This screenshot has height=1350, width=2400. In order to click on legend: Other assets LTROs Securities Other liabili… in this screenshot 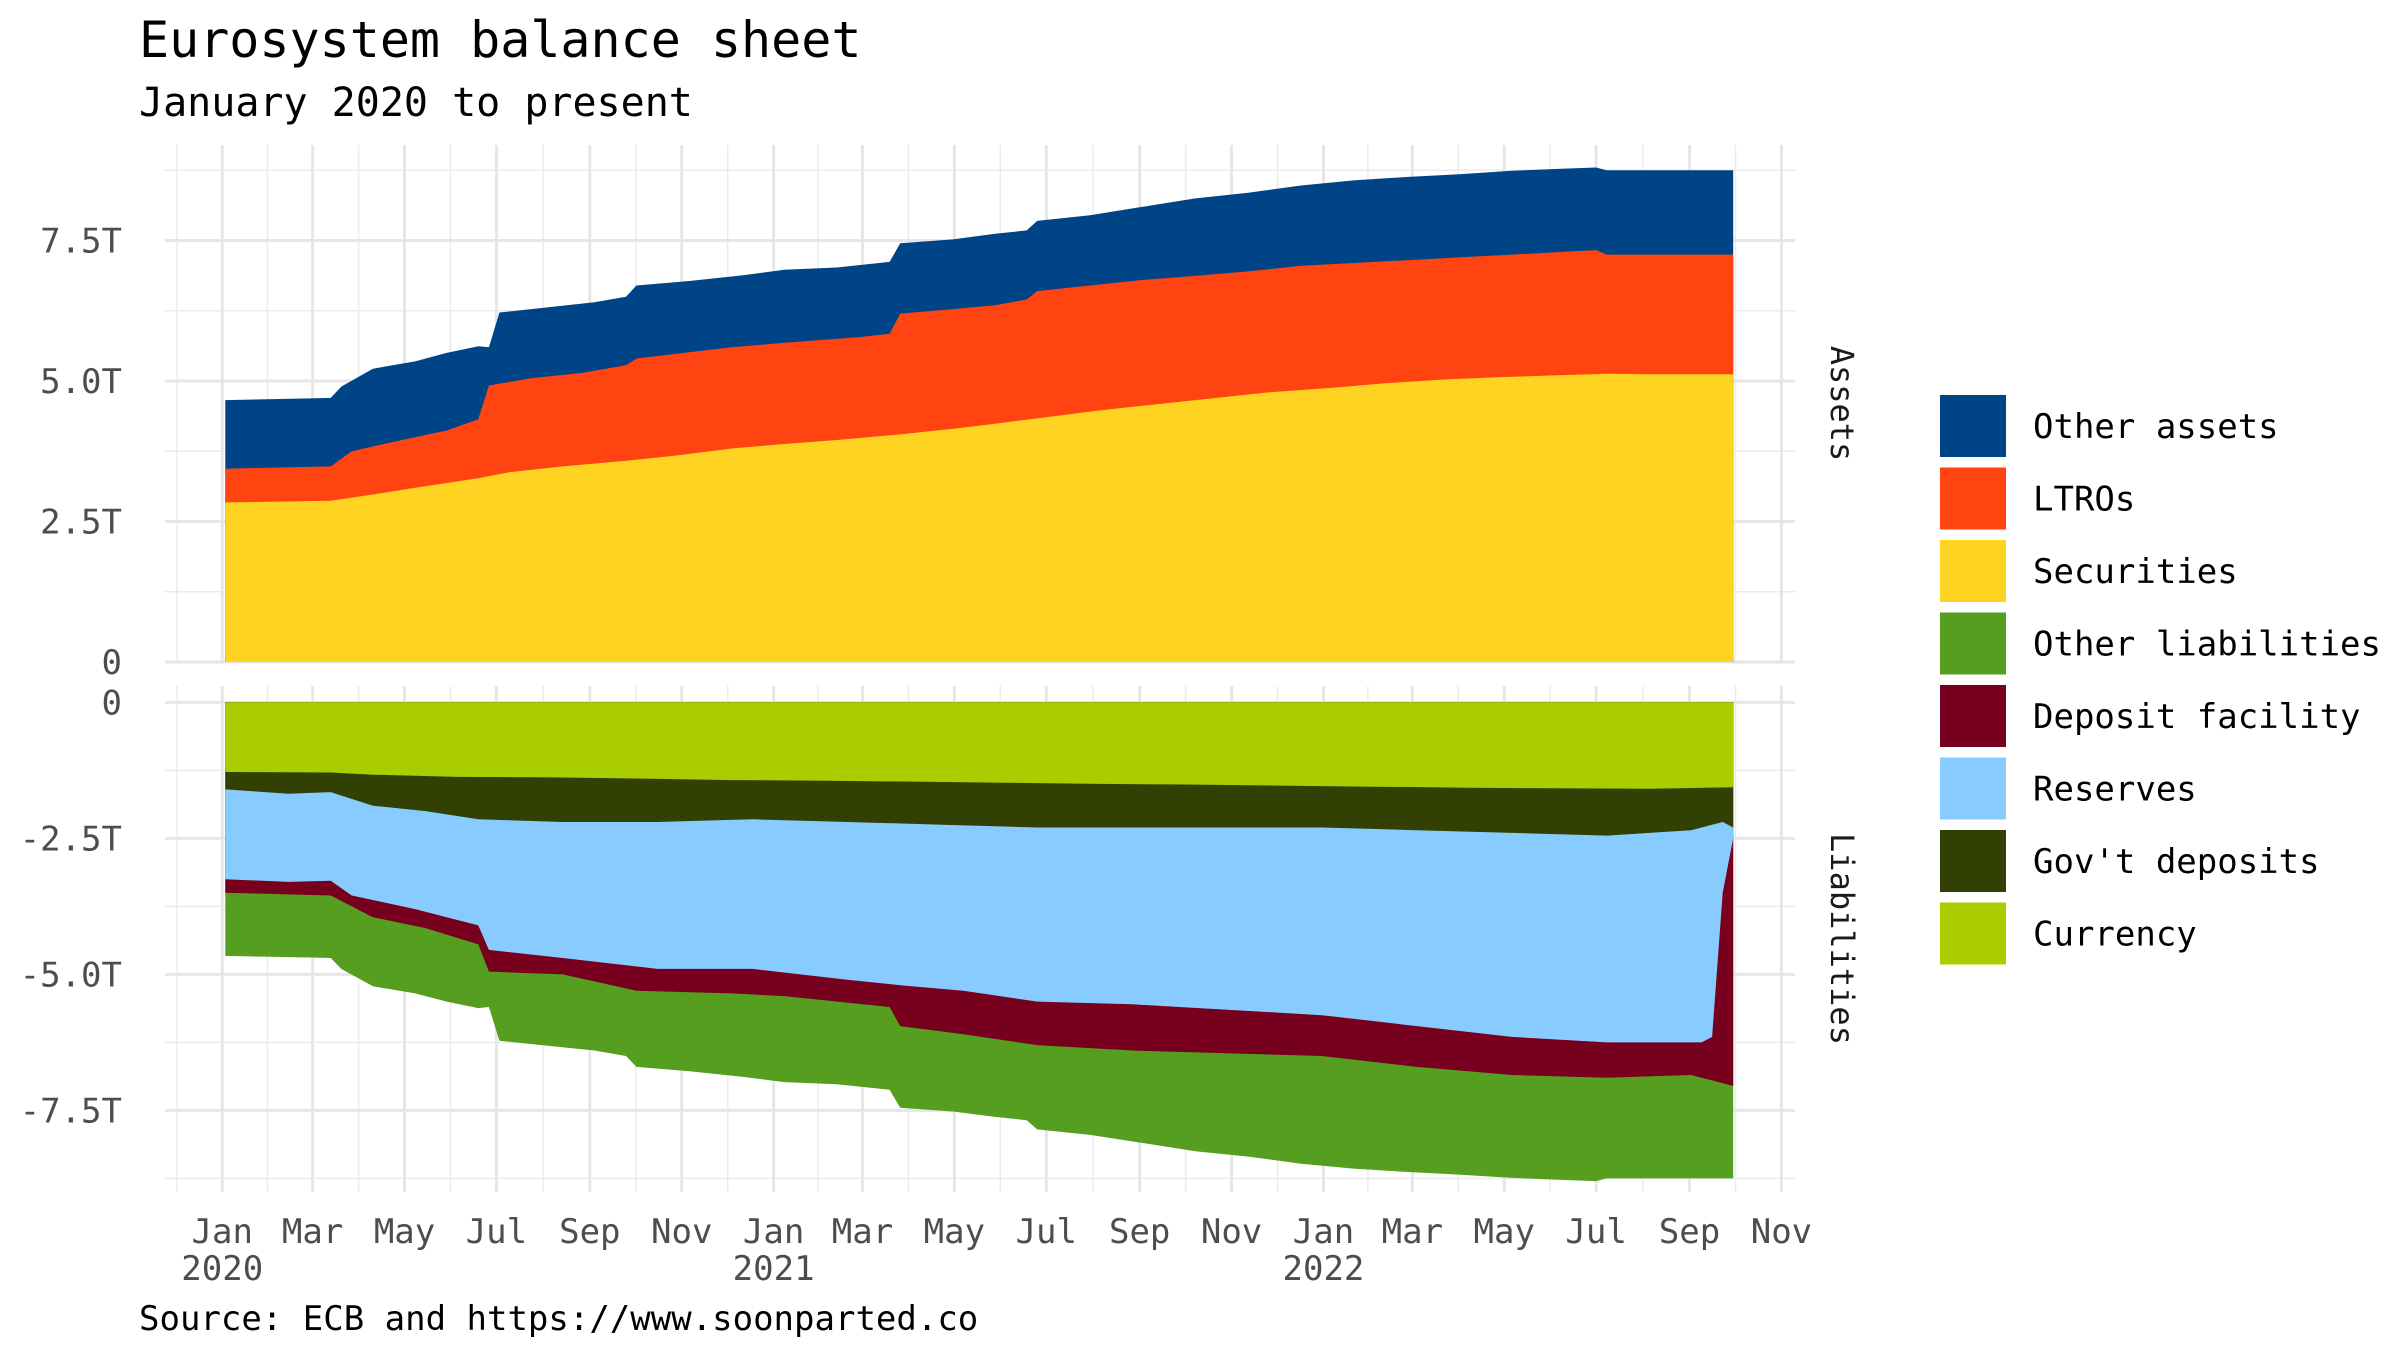, I will do `click(2160, 680)`.